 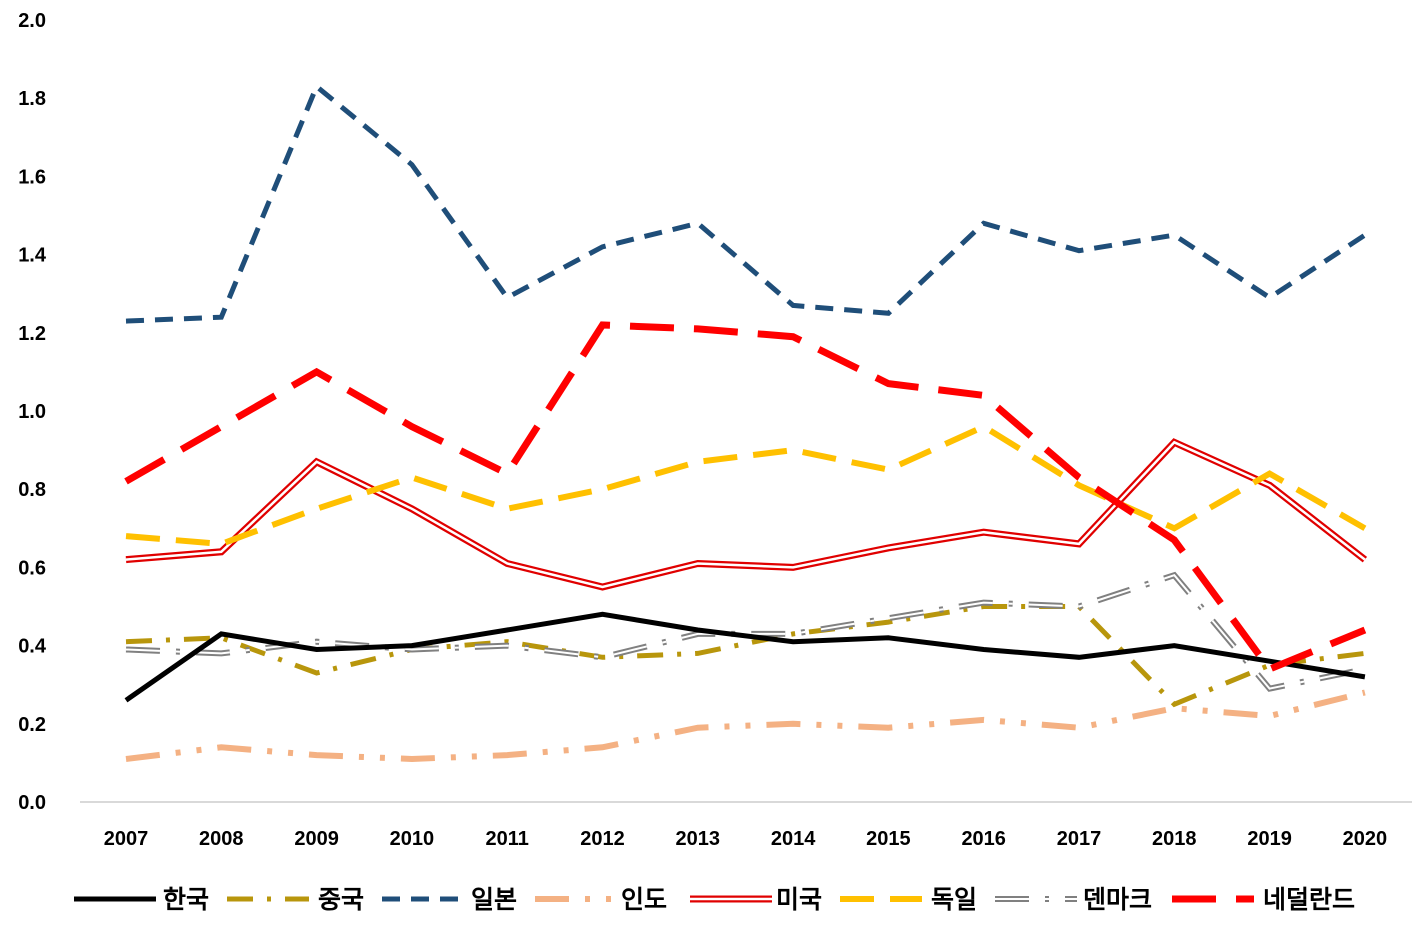 I want to click on x-tick-label: 2018, so click(x=1174, y=839).